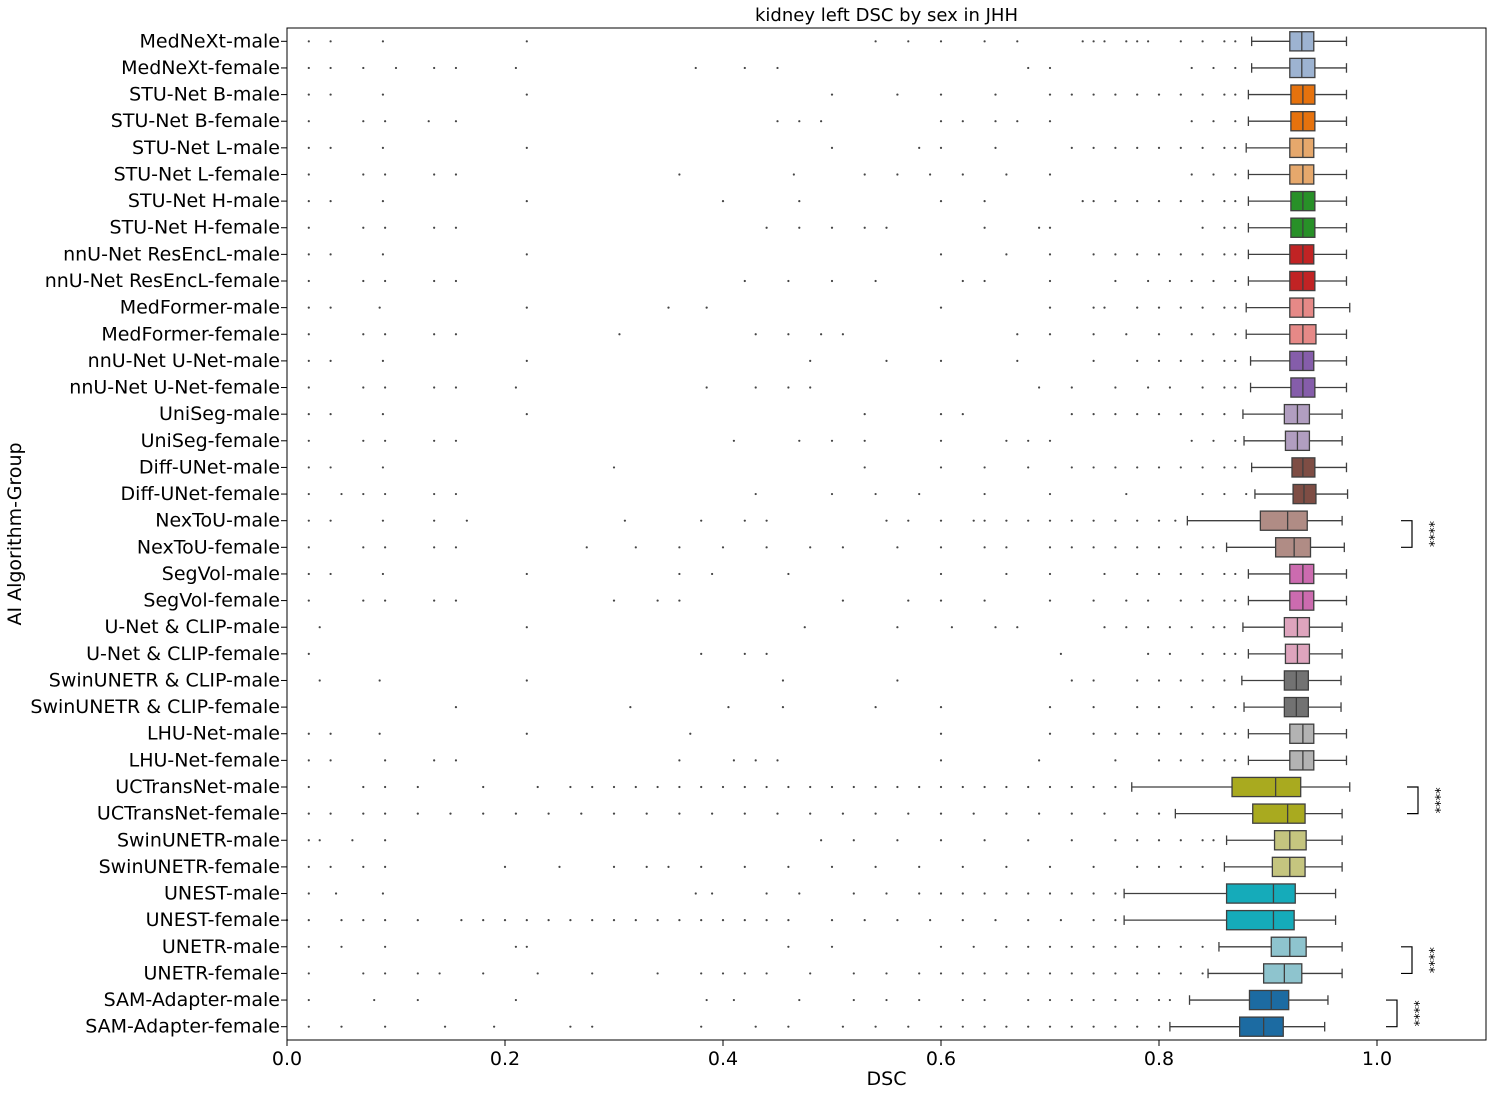 This screenshot has width=1494, height=1095. I want to click on y-tick-label: nnU-Net U-Net-male, so click(184, 361).